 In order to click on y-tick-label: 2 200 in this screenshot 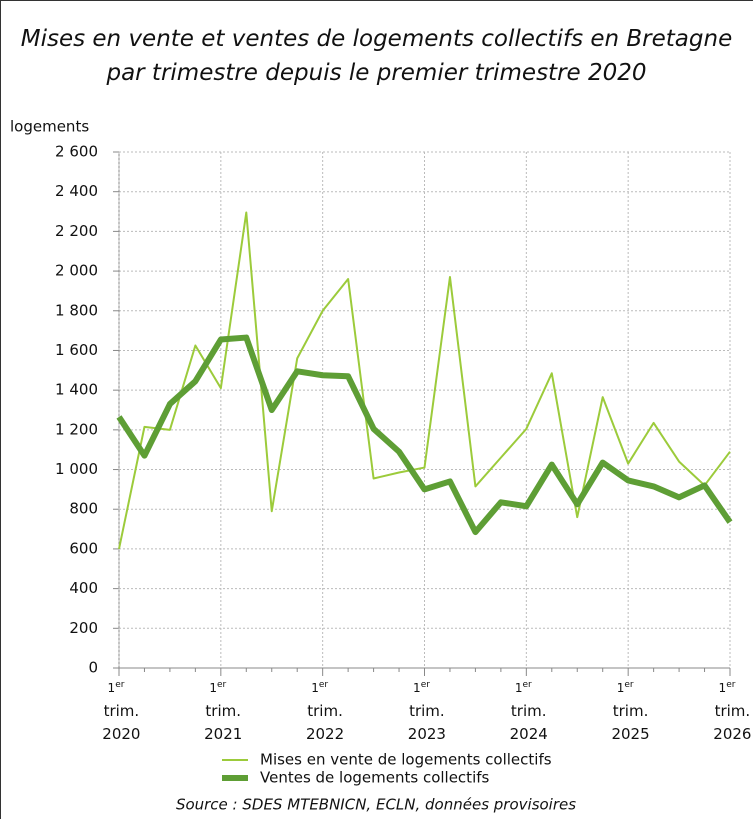, I will do `click(76, 231)`.